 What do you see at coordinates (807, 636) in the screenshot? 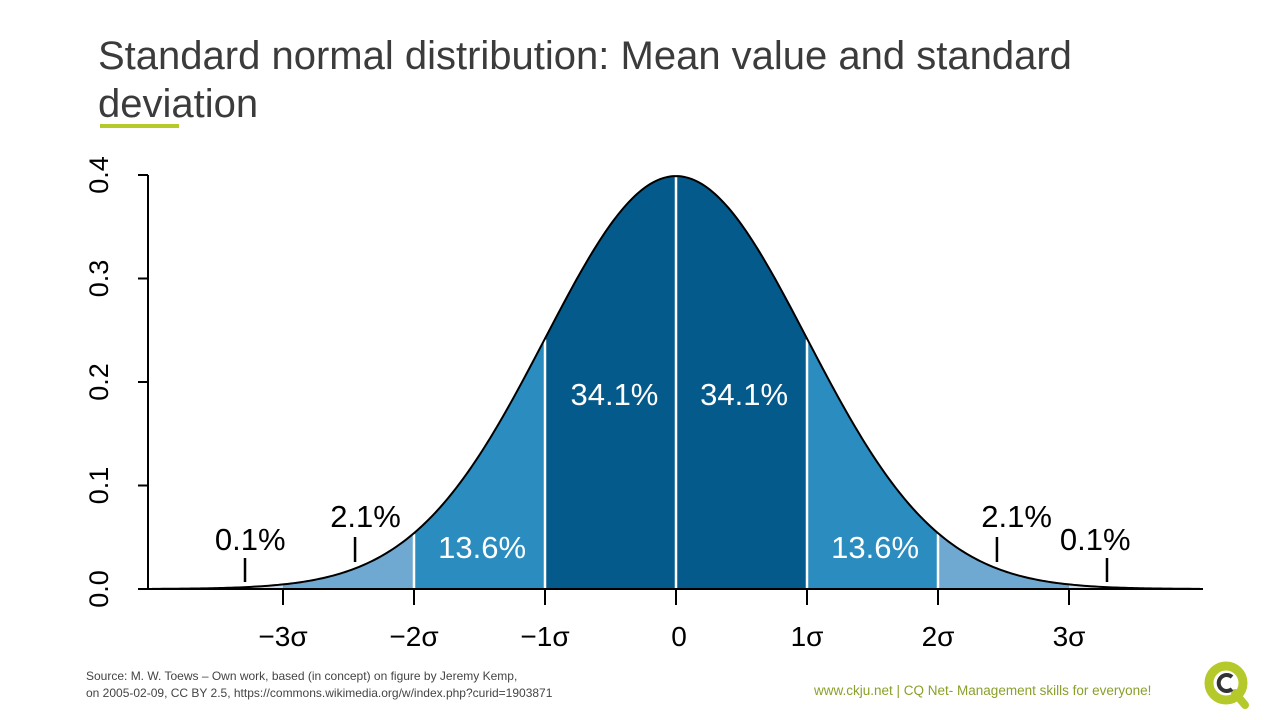
I see `x-tick-label: 1σ` at bounding box center [807, 636].